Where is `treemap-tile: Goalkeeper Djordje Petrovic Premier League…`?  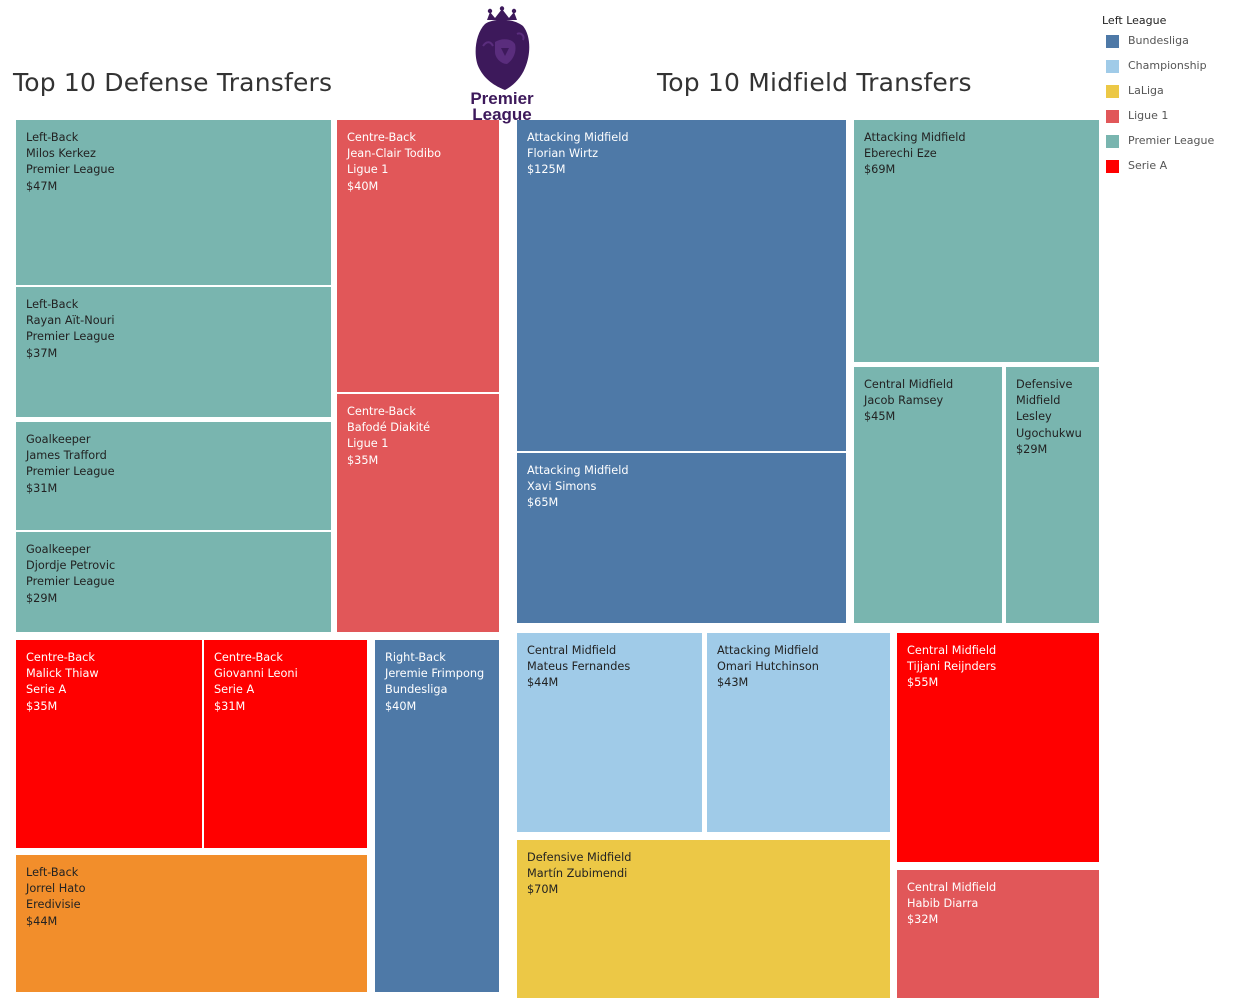
treemap-tile: Goalkeeper Djordje Petrovic Premier League… is located at coordinates (173, 582).